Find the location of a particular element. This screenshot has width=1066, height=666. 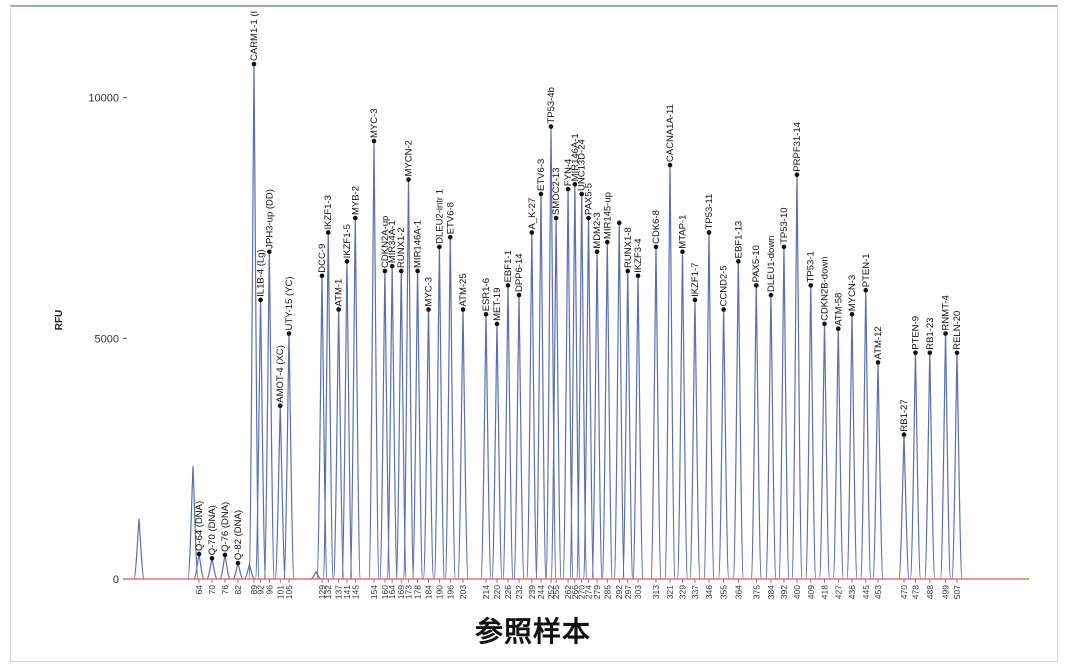

x-tick-label: 164 is located at coordinates (392, 592).